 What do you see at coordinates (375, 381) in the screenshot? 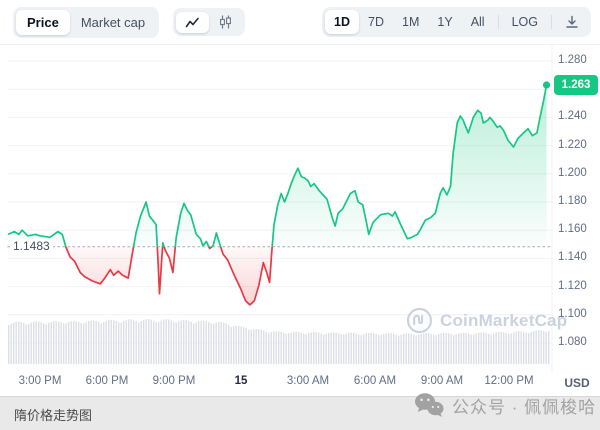
I see `x-axis-label: 6:00 AM` at bounding box center [375, 381].